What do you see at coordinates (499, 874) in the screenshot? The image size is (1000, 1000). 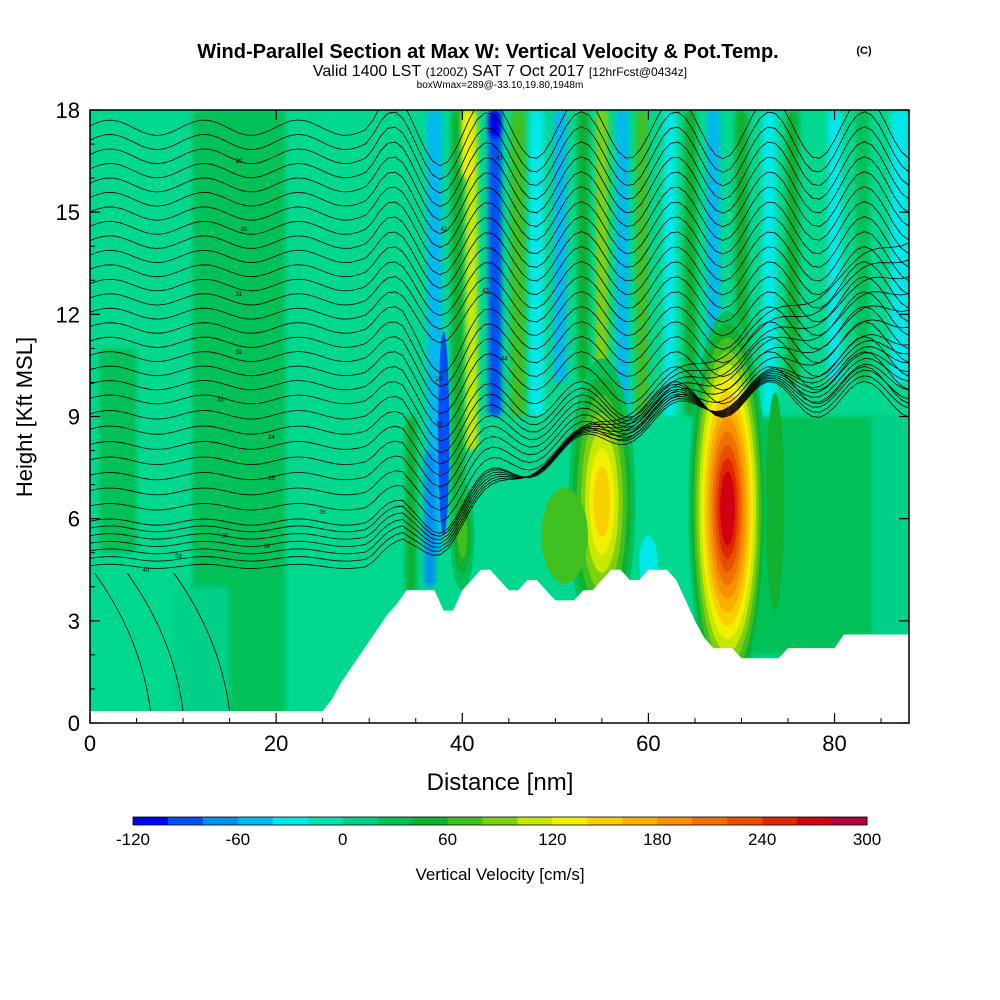 I see `colorbar-label: Vertical Velocity [cm/s]` at bounding box center [499, 874].